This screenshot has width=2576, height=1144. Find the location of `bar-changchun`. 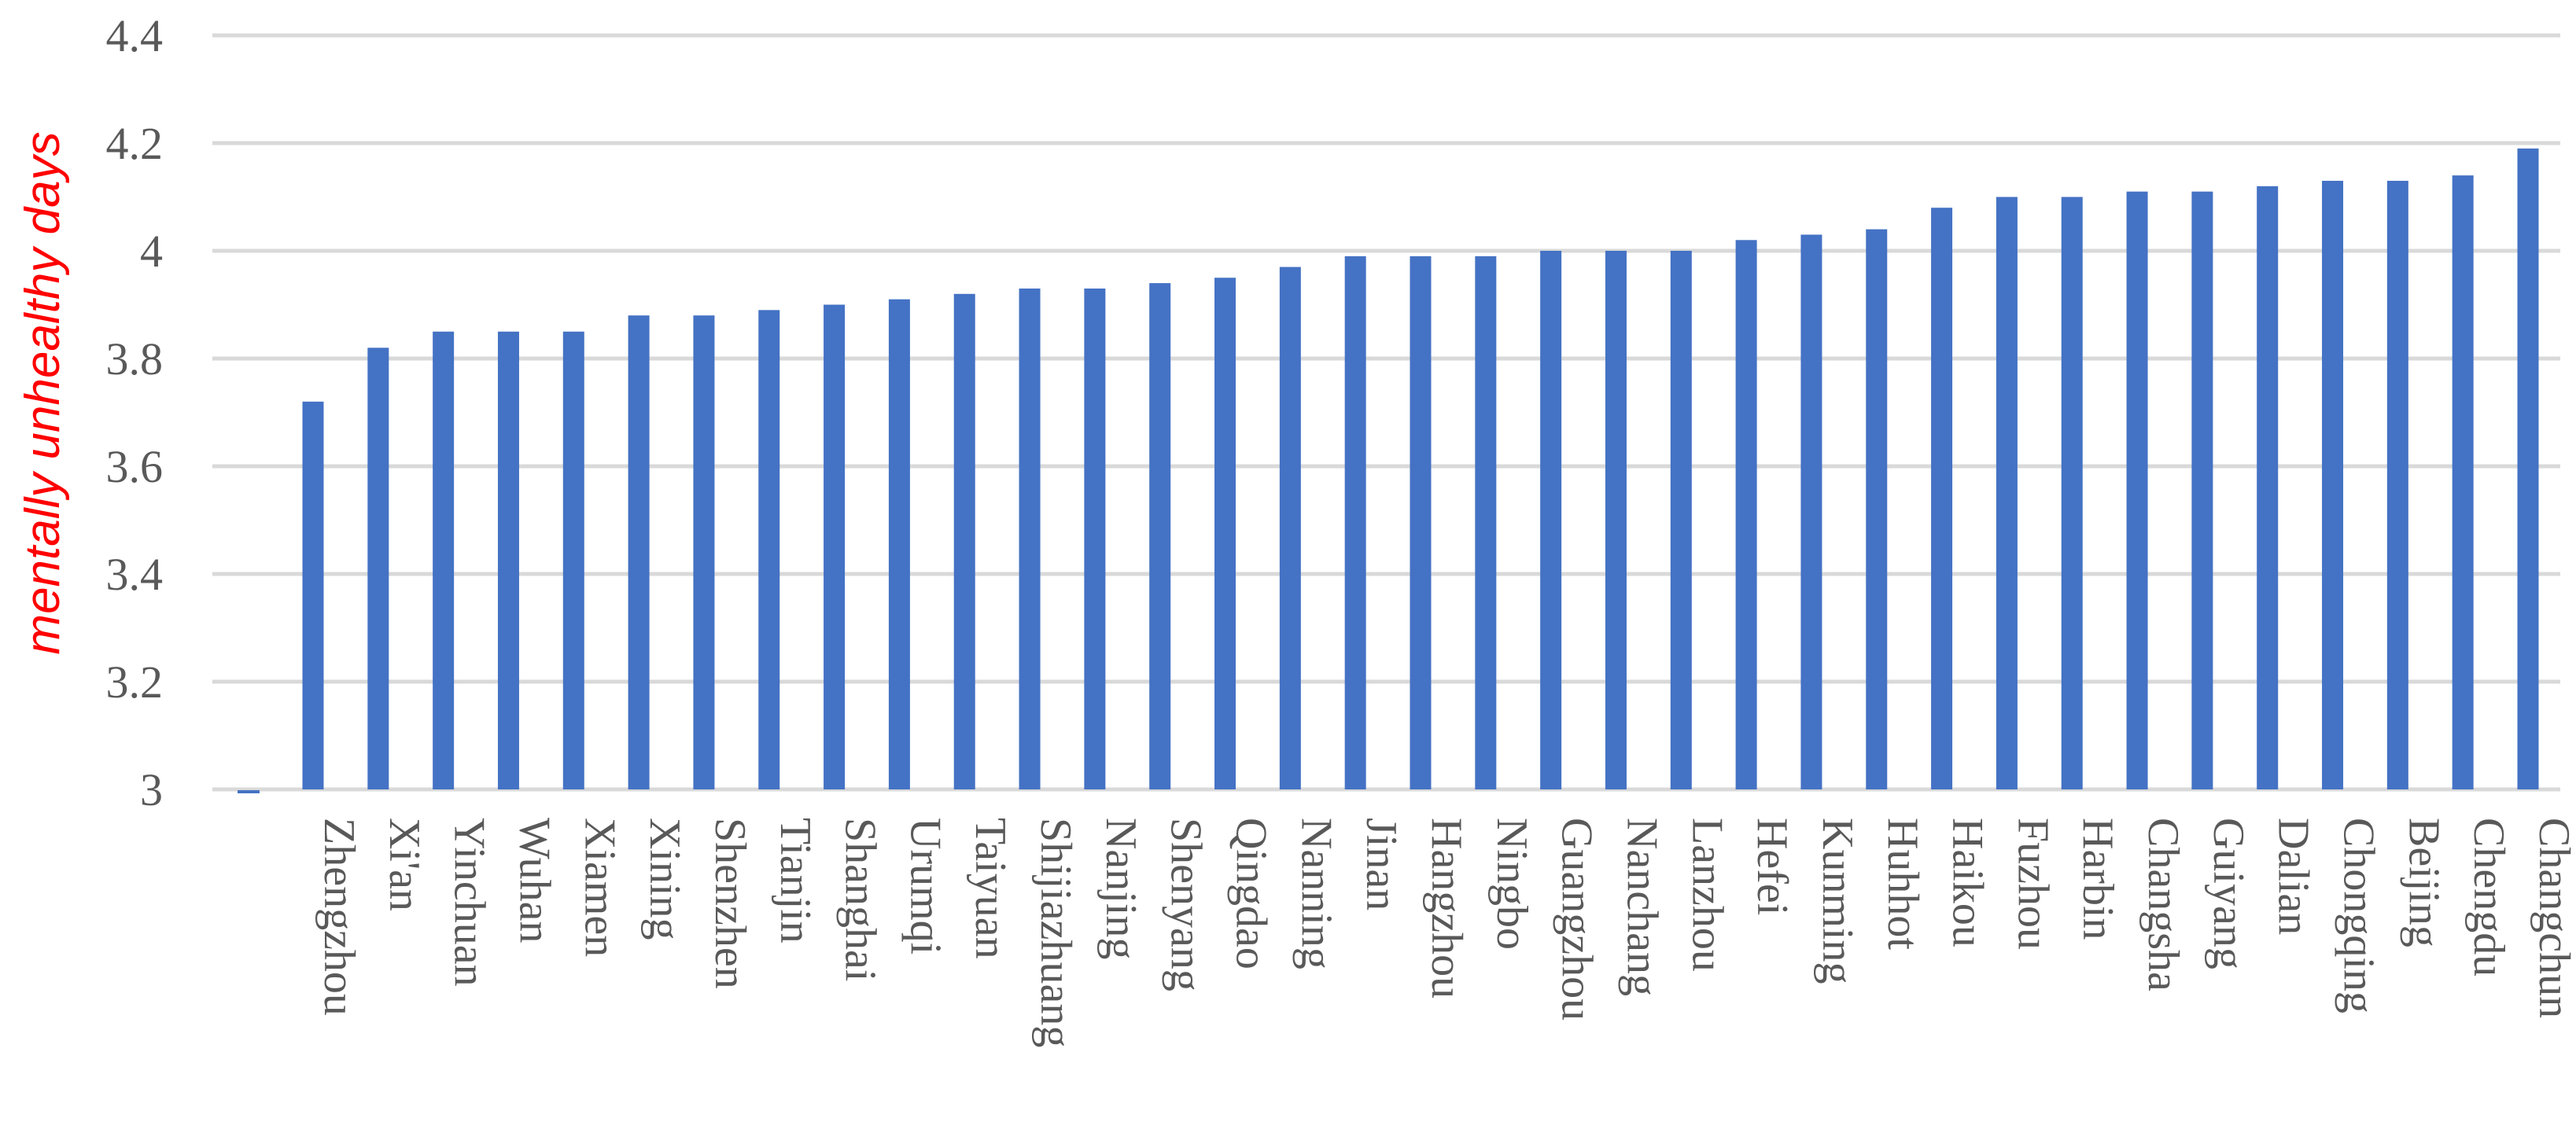

bar-changchun is located at coordinates (2528, 469).